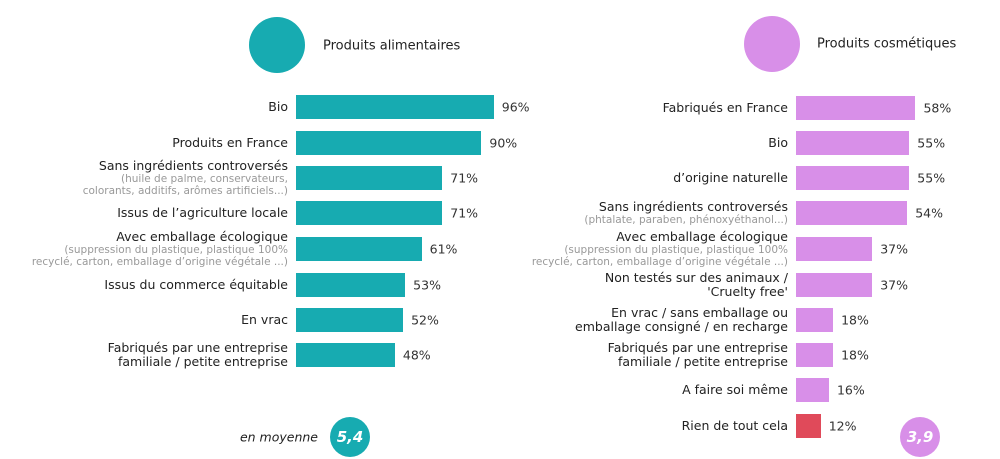 This screenshot has width=1000, height=459. I want to click on value-label: 48%, so click(416, 355).